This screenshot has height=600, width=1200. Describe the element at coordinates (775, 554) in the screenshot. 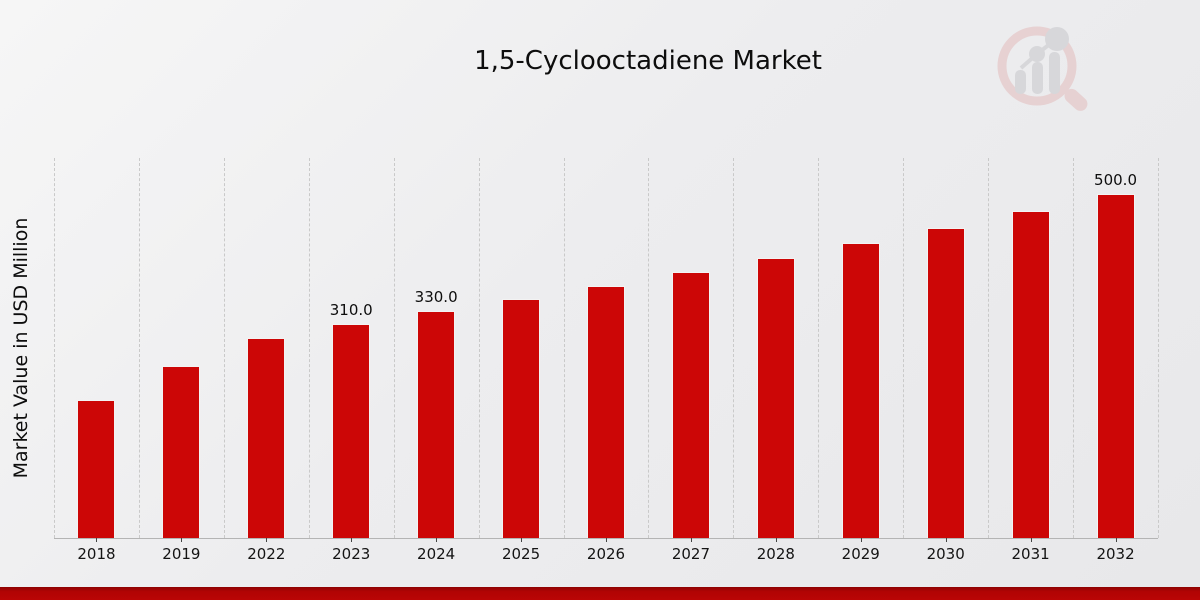

I see `x-axis-label-2028: 2028` at that location.